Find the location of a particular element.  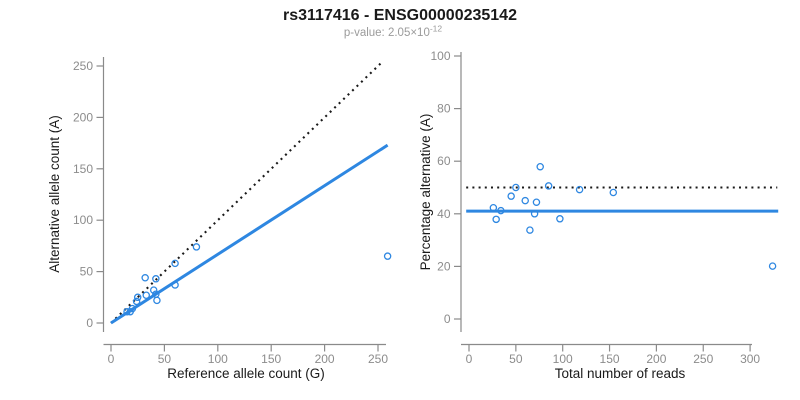

y-tick-label: 150 is located at coordinates (83, 169).